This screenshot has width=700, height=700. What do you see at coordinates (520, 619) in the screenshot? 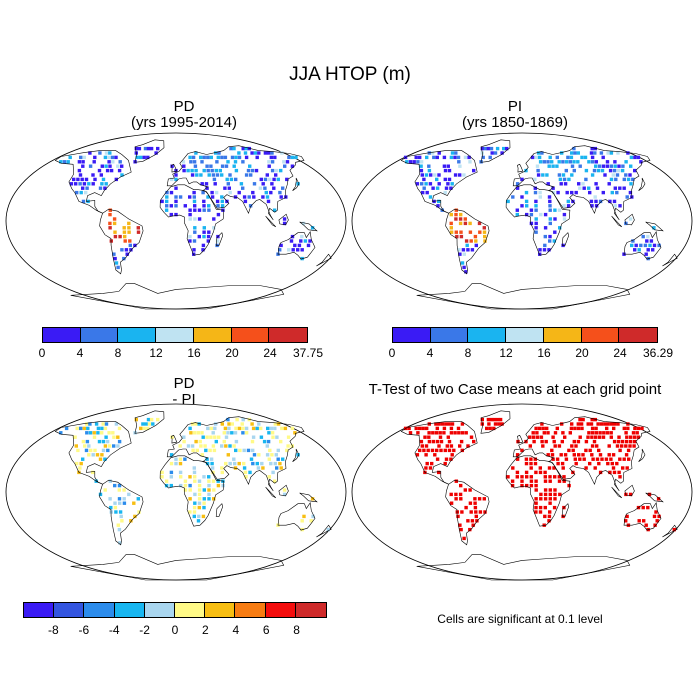
I see `significance-note: Cells are significant at 0.1 level` at bounding box center [520, 619].